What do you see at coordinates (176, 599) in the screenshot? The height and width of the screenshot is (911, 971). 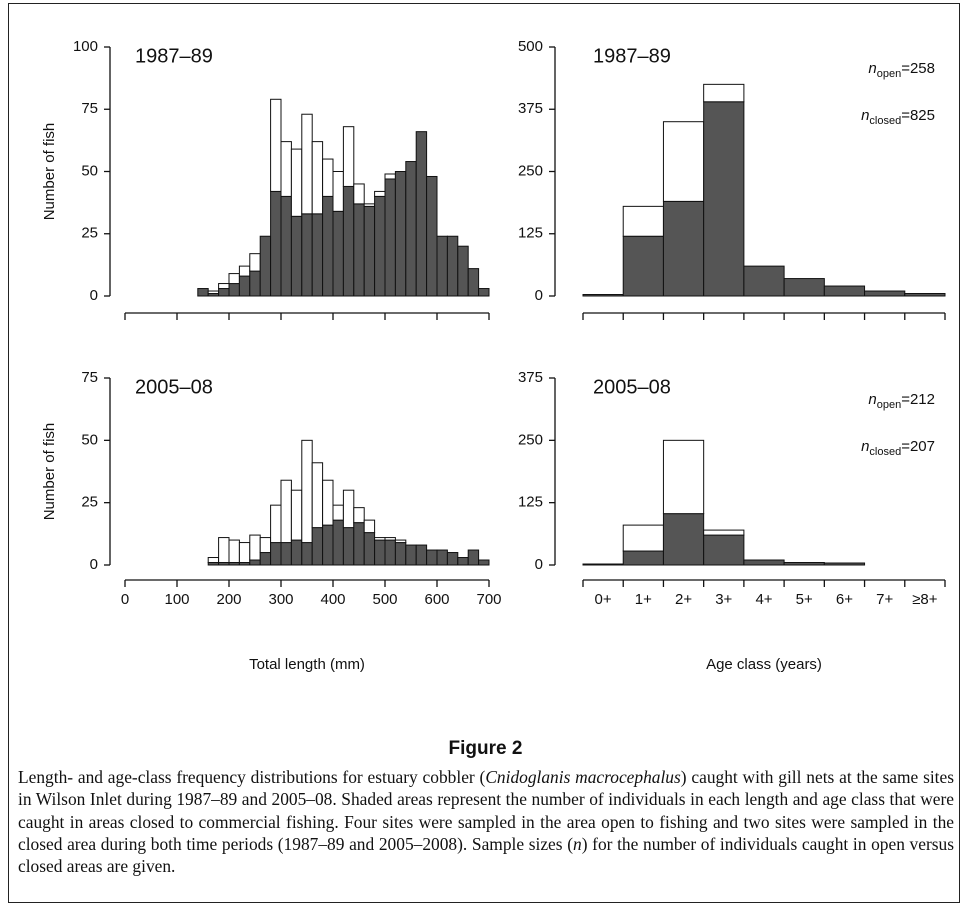 I see `x-tick-label: 100` at bounding box center [176, 599].